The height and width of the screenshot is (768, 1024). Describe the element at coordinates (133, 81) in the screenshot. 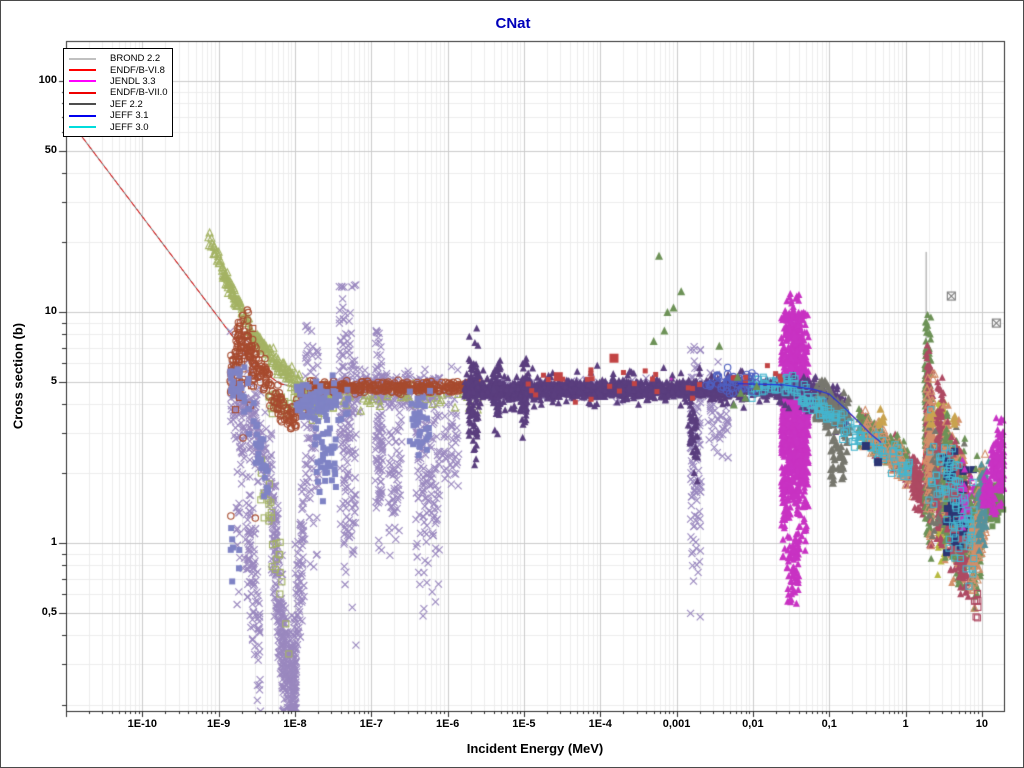

I see `legend-entry-label: JENDL 3.3` at that location.